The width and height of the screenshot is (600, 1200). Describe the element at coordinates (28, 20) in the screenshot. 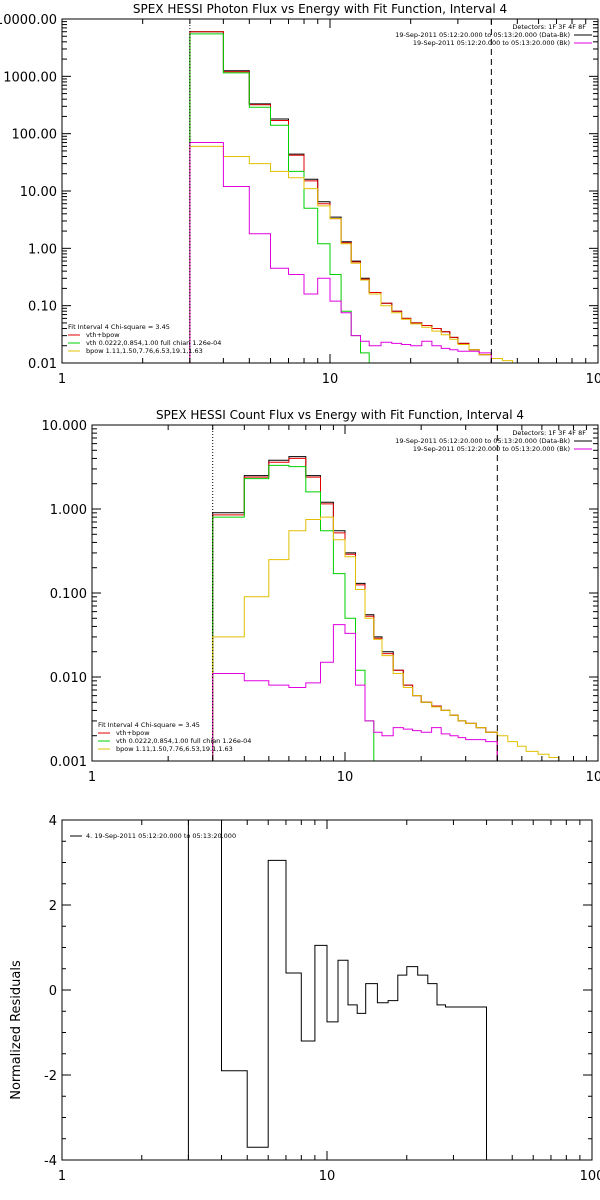

I see `y-tick-label: 10000.00` at that location.